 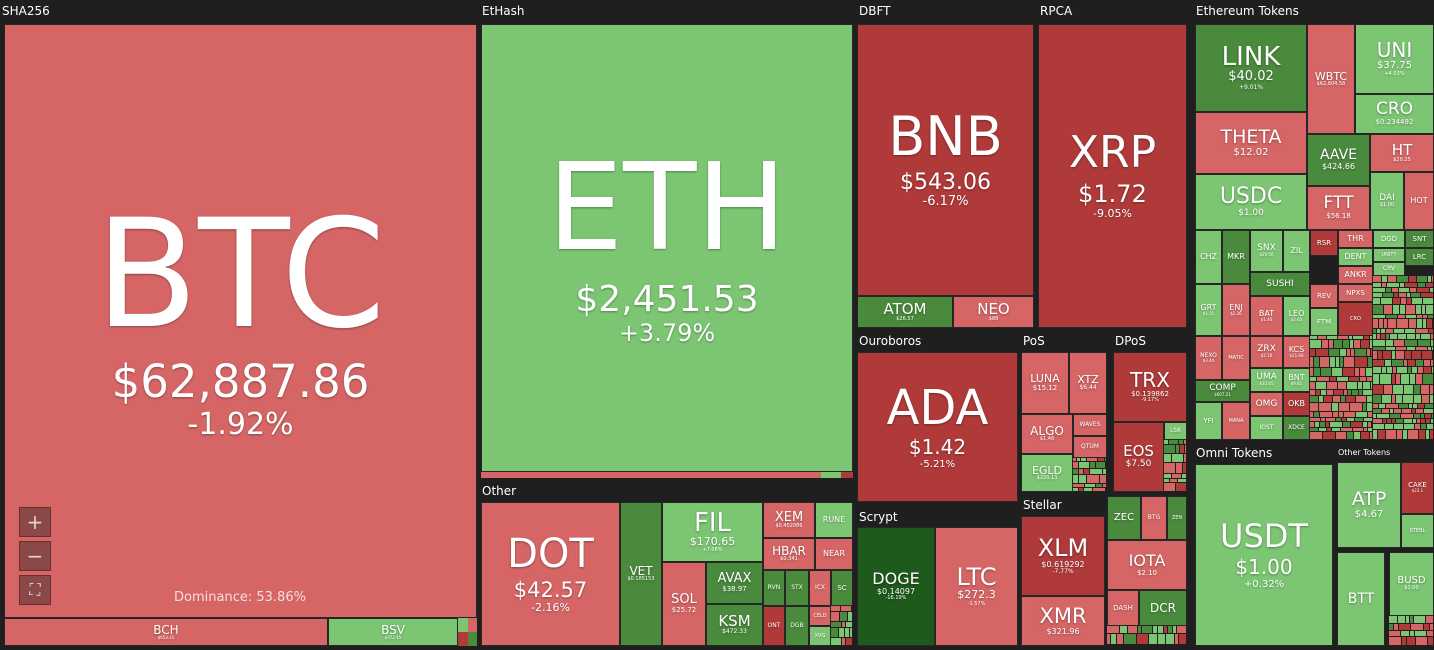 What do you see at coordinates (774, 588) in the screenshot?
I see `tile-rvn: RVN` at bounding box center [774, 588].